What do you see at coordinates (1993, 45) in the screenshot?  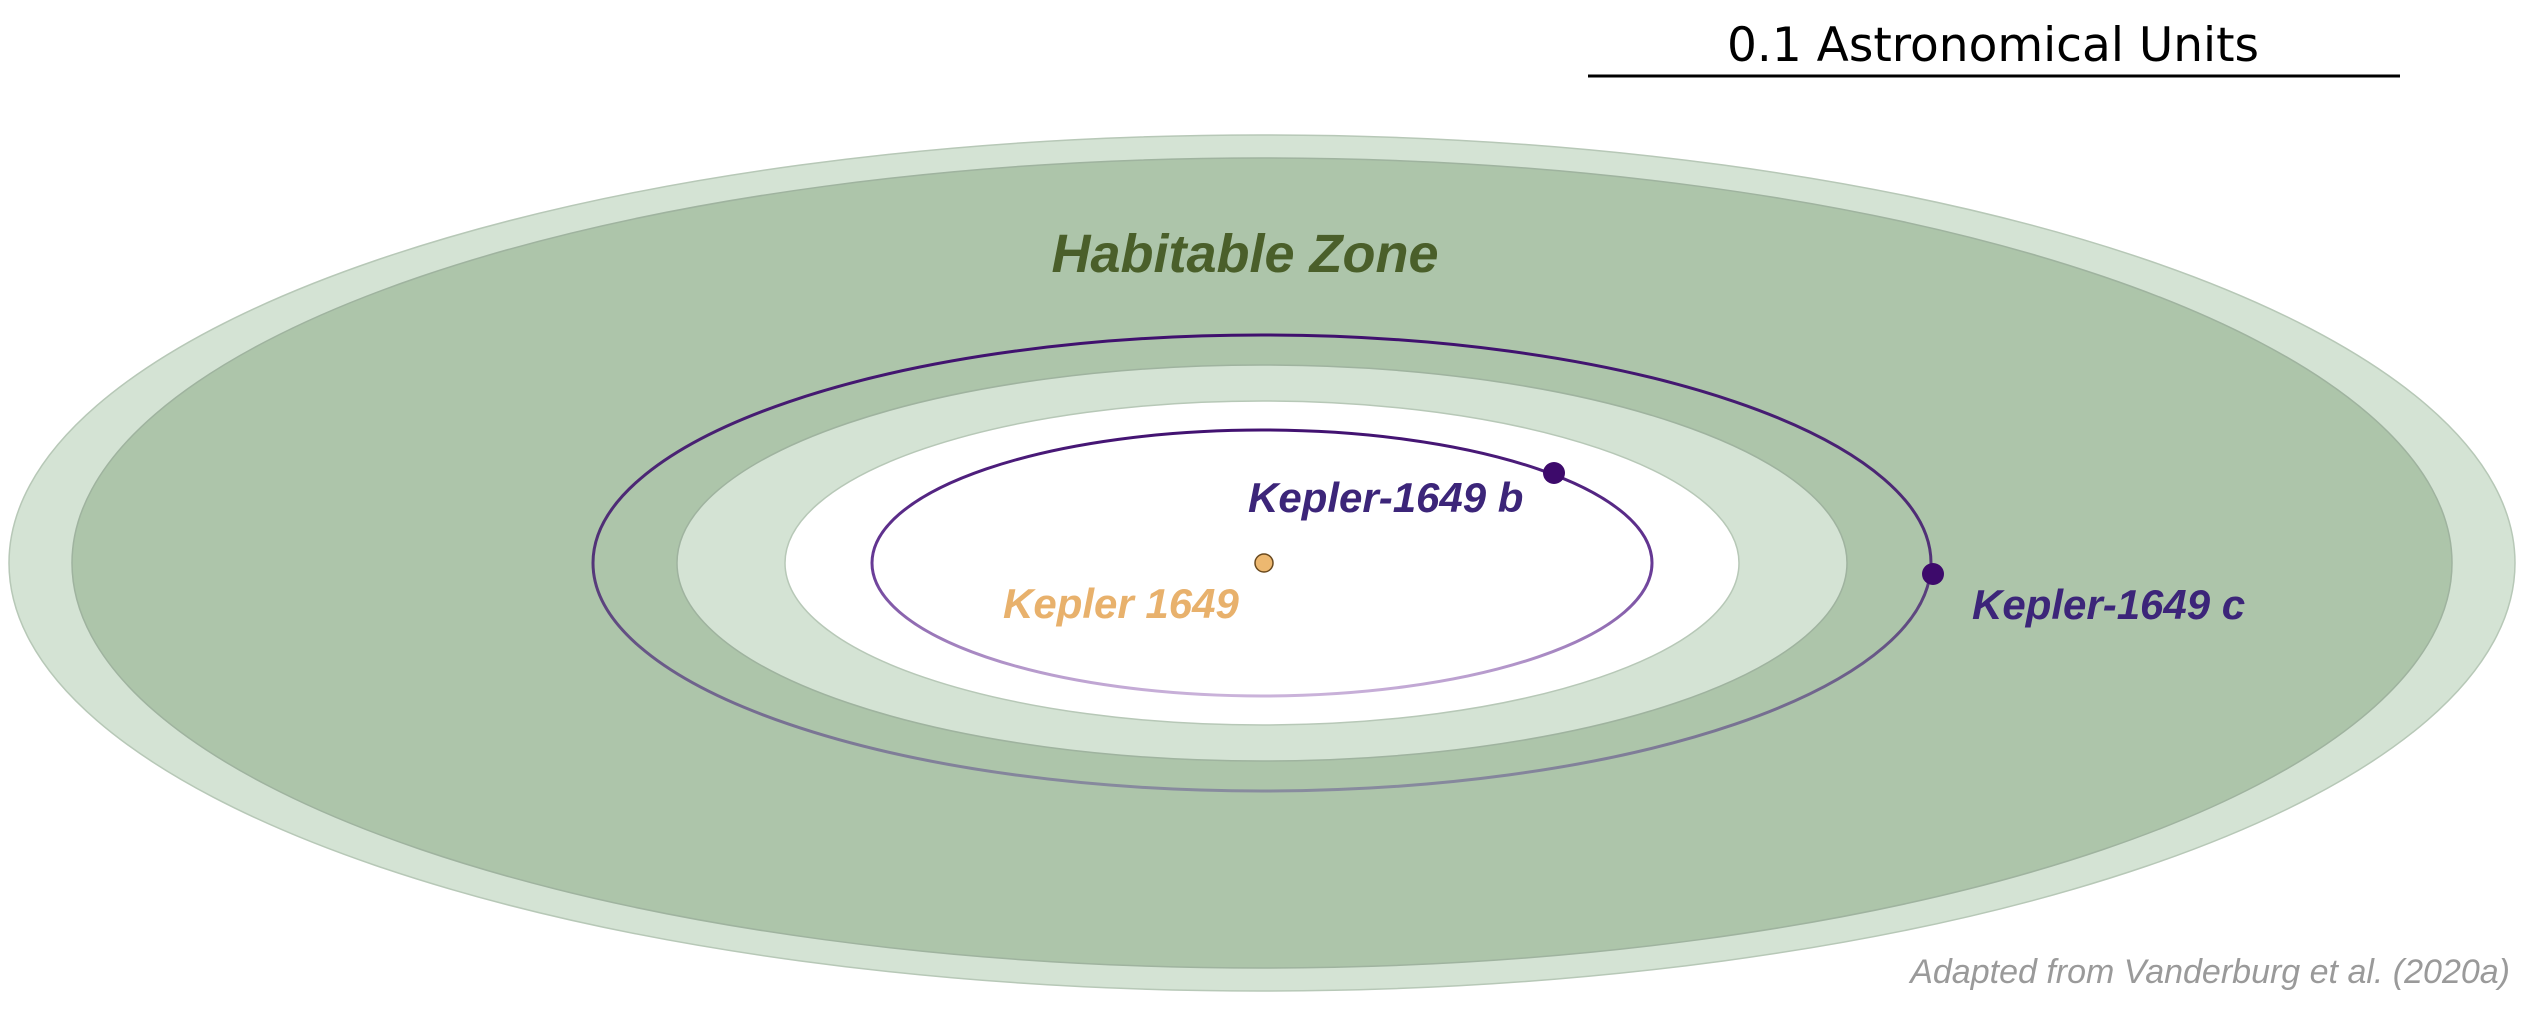 I see `scale-bar-label: 0.1 Astronomical Units` at bounding box center [1993, 45].